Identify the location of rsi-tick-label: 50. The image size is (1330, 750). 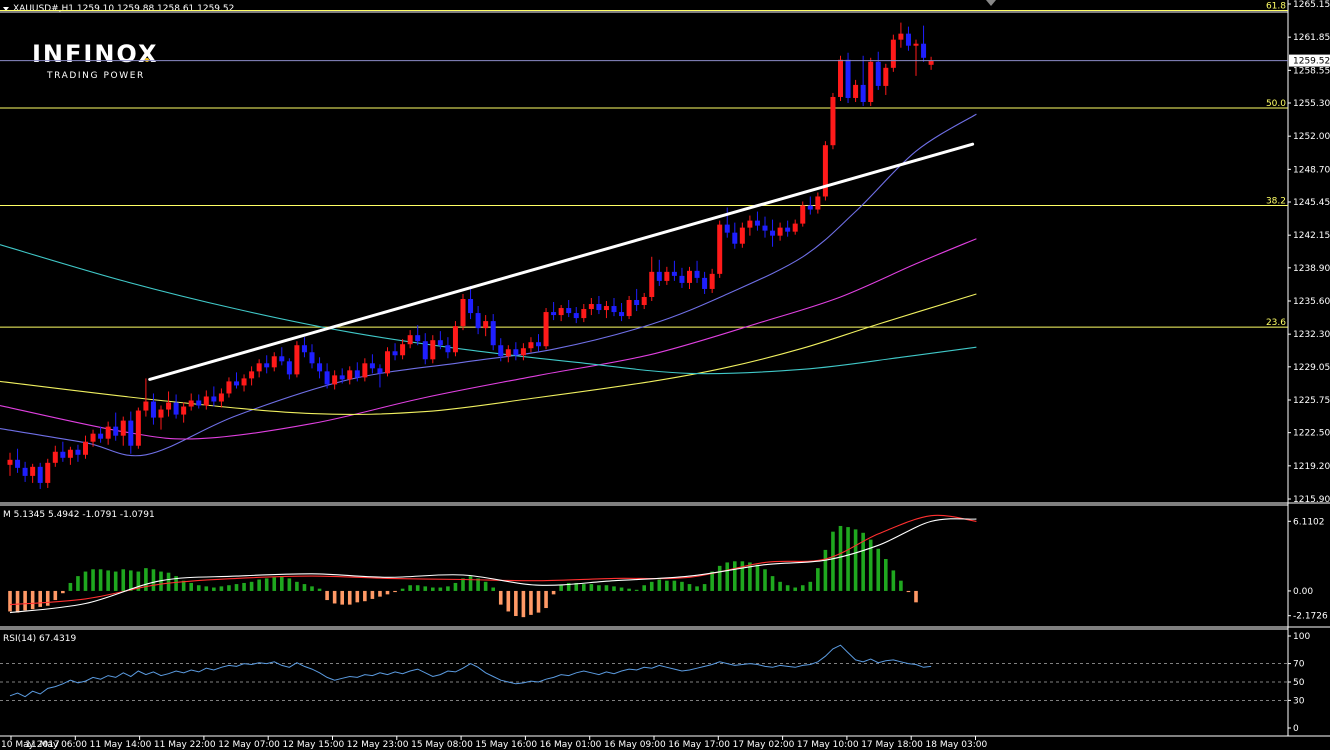
(1299, 683).